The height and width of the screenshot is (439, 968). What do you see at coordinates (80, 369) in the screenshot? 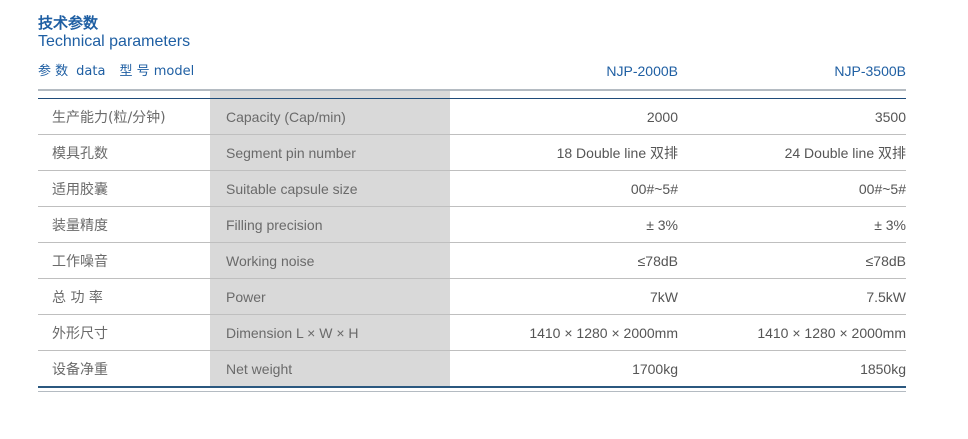
I see `param-name-cn: 设备净重` at bounding box center [80, 369].